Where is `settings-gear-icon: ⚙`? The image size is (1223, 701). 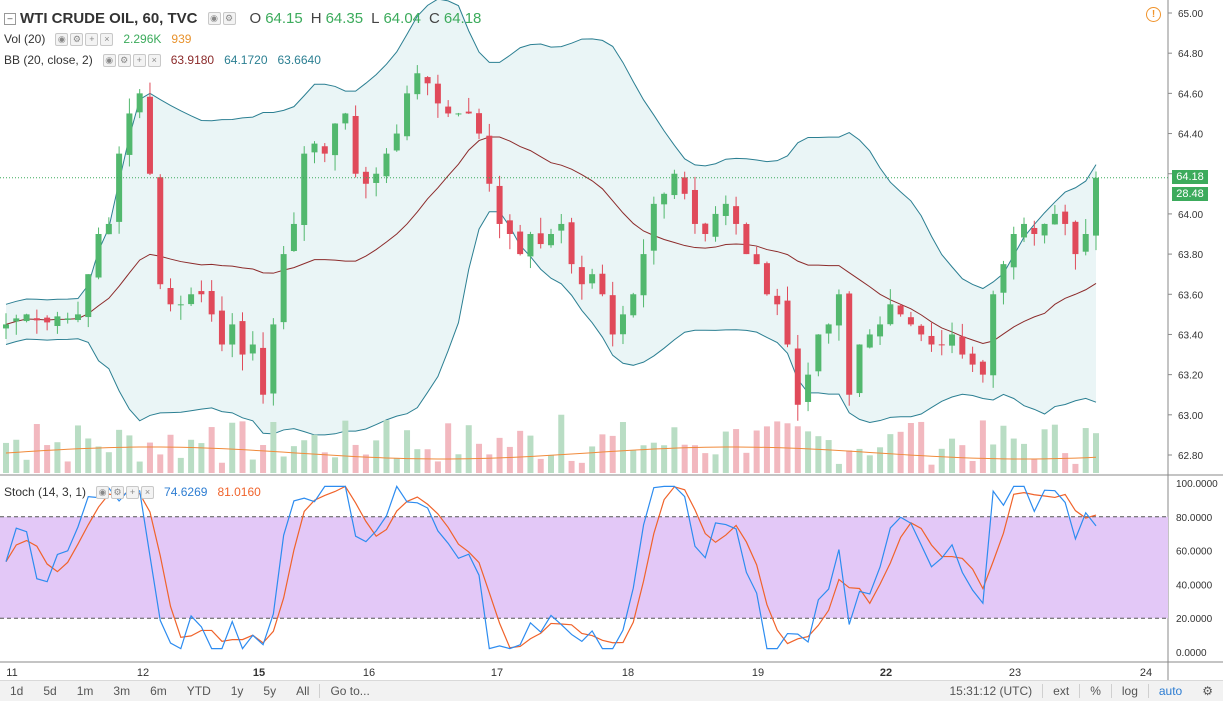
settings-gear-icon: ⚙ is located at coordinates (1207, 691).